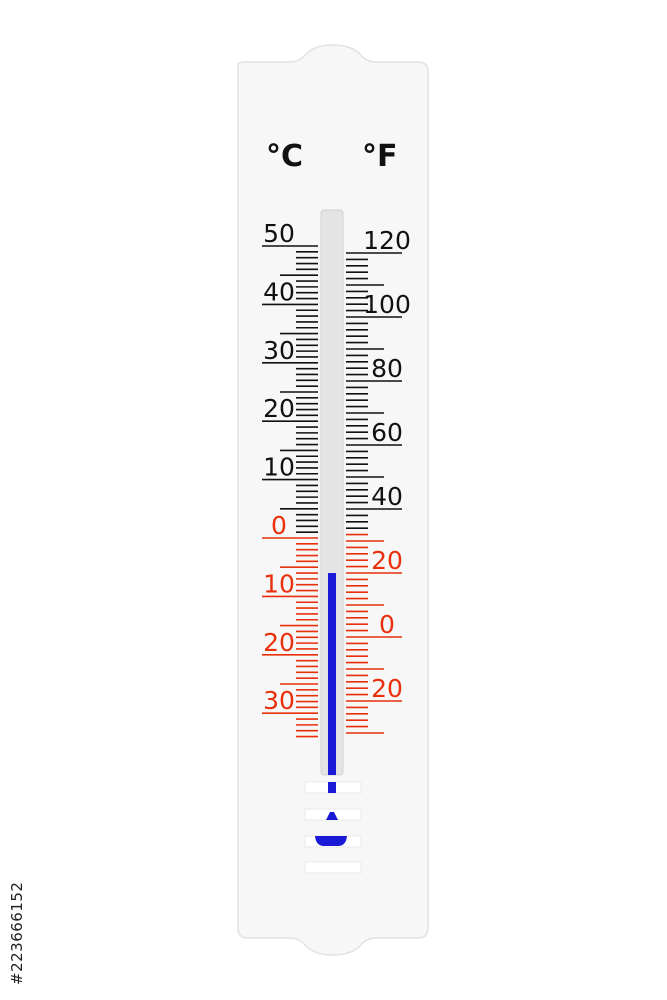 This screenshot has width=667, height=1000. What do you see at coordinates (387, 432) in the screenshot?
I see `fahrenheit-label: 60` at bounding box center [387, 432].